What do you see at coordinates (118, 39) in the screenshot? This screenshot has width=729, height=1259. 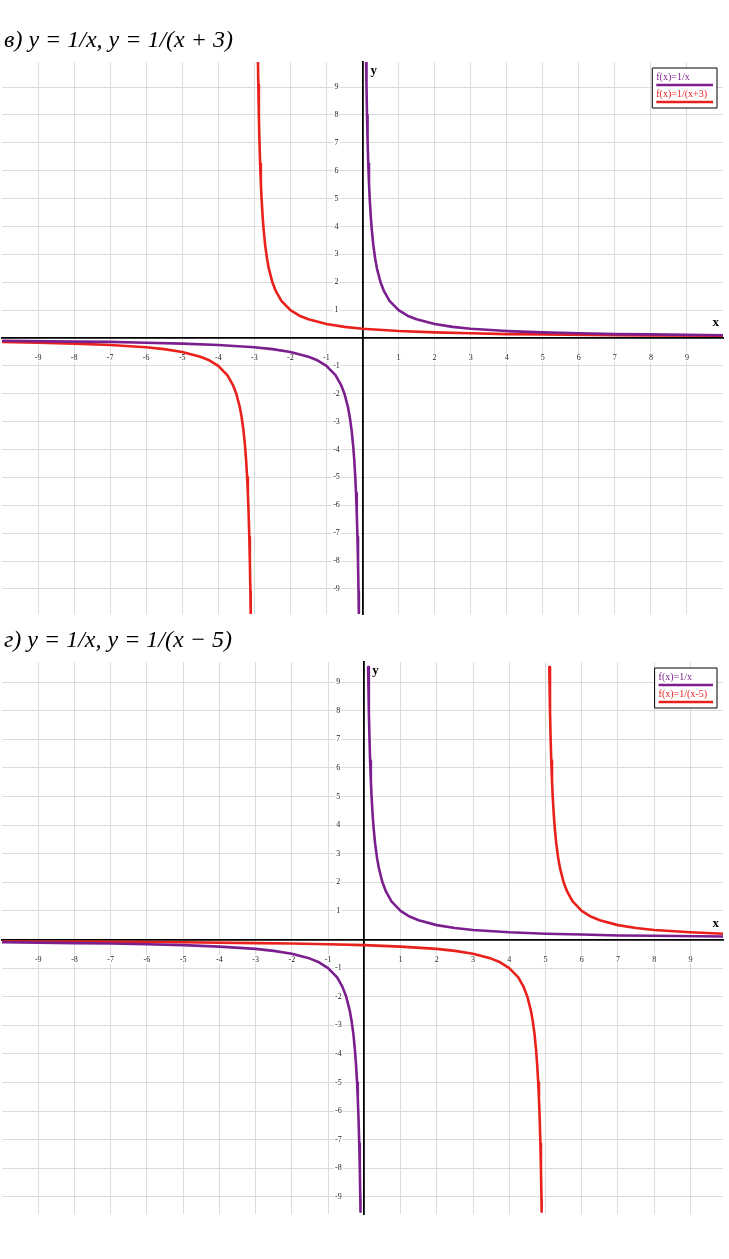 I see `chart-title: в) y = 1/x, y = 1/(x + 3)` at bounding box center [118, 39].